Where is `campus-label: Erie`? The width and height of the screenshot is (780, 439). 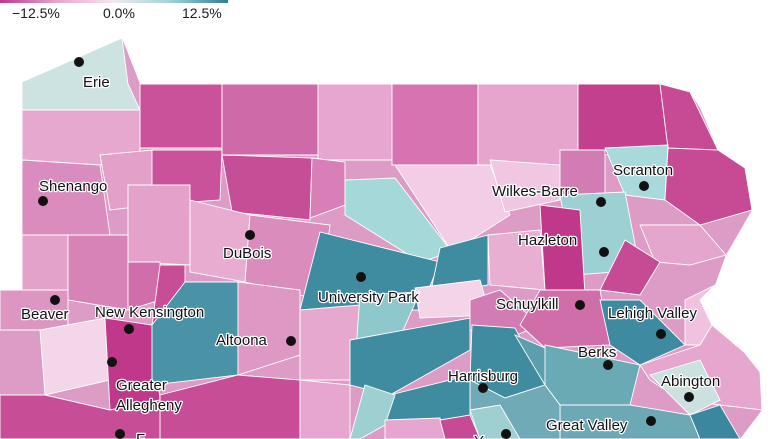 campus-label: Erie is located at coordinates (96, 82).